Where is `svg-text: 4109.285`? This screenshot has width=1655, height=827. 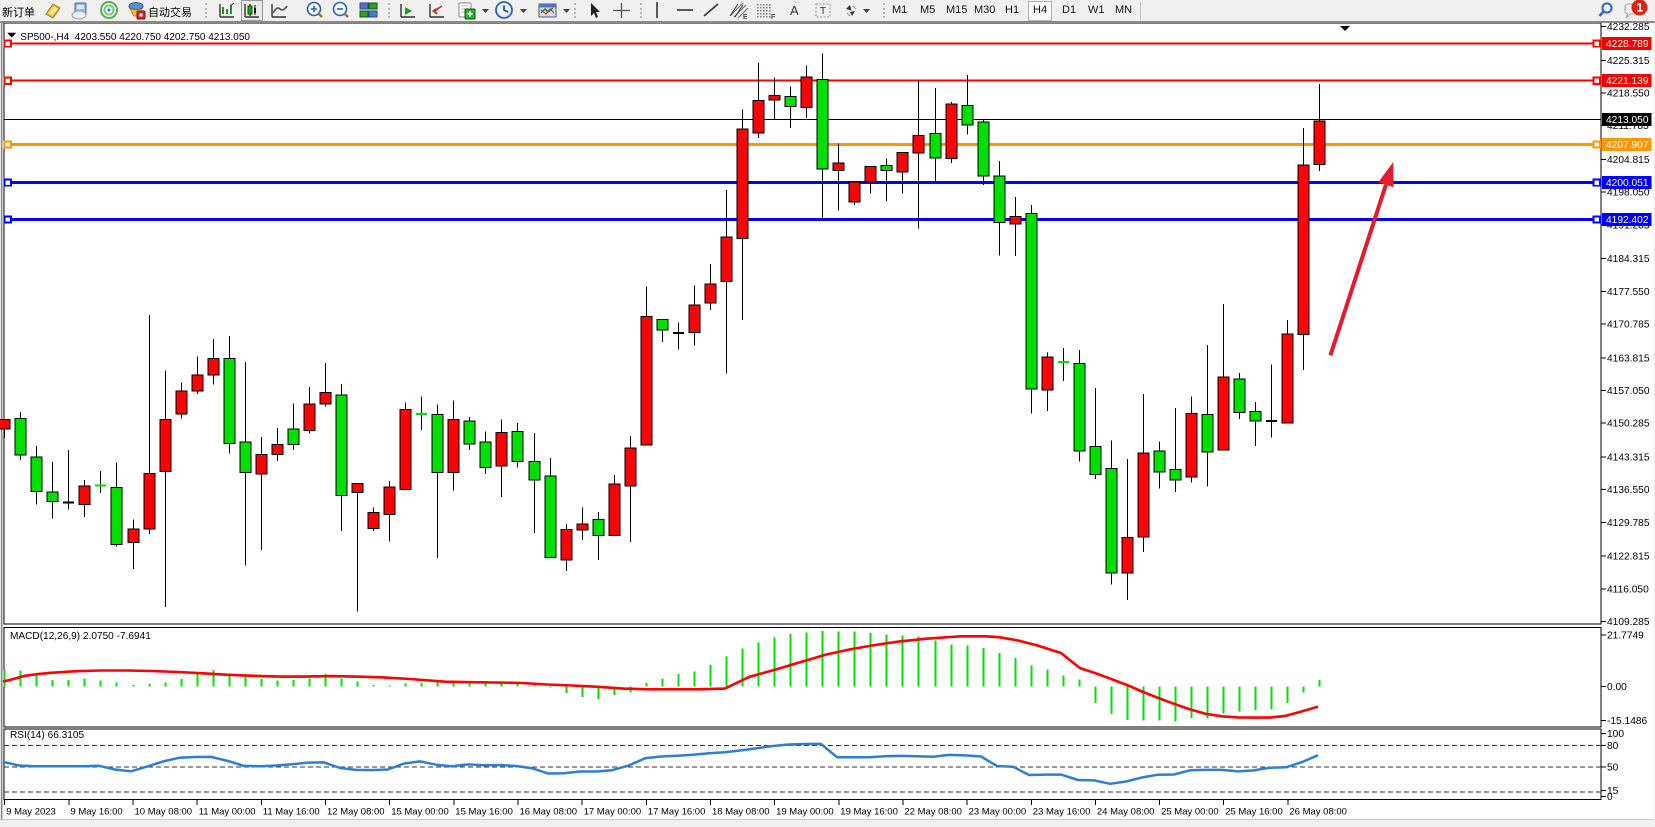 svg-text: 4109.285 is located at coordinates (1628, 622).